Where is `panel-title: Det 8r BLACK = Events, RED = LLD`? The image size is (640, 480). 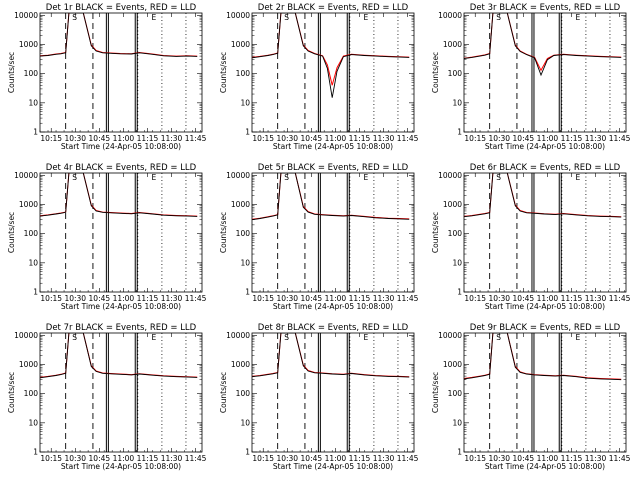
panel-title: Det 8r BLACK = Events, RED = LLD is located at coordinates (333, 328).